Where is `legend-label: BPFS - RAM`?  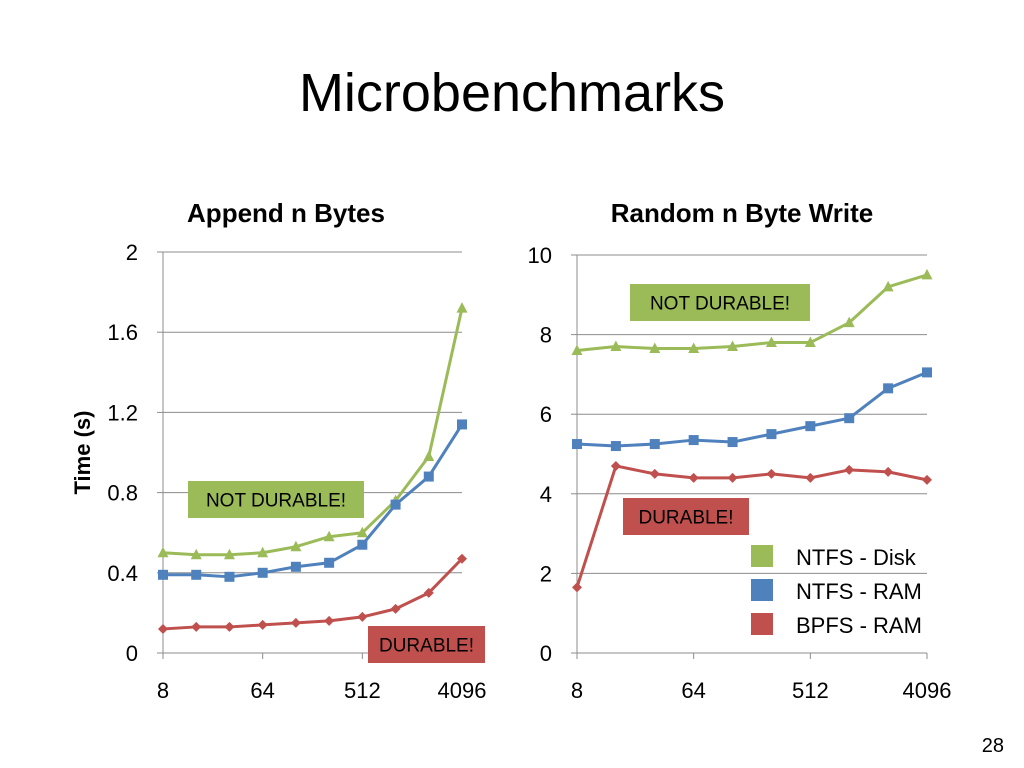 legend-label: BPFS - RAM is located at coordinates (859, 625).